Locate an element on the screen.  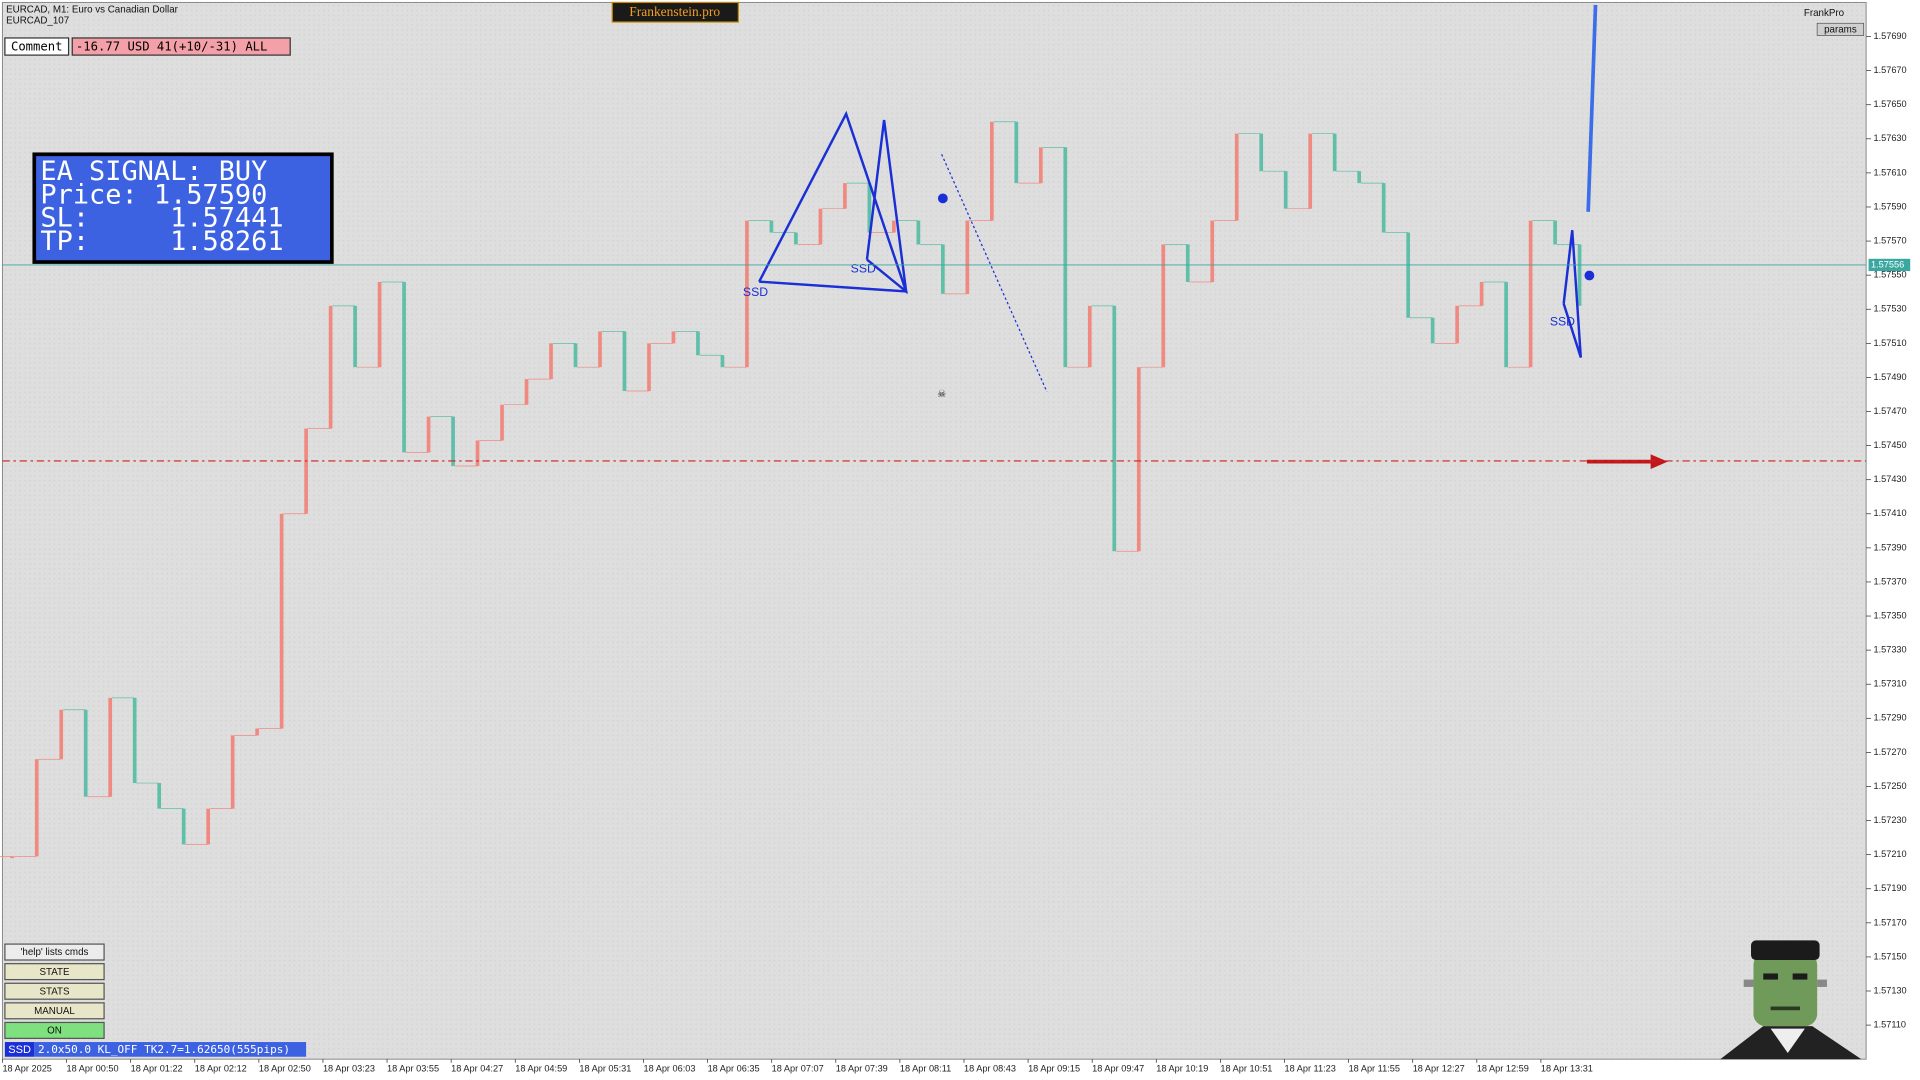
target-line is located at coordinates (1592, 108).